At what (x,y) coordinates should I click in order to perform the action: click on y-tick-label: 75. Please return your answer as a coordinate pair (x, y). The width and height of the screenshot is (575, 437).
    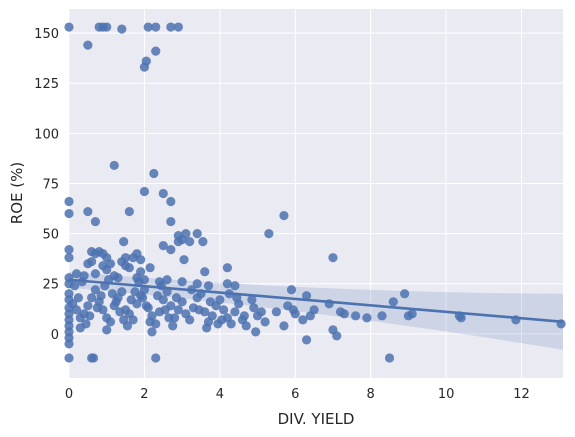
    Looking at the image, I should click on (50, 184).